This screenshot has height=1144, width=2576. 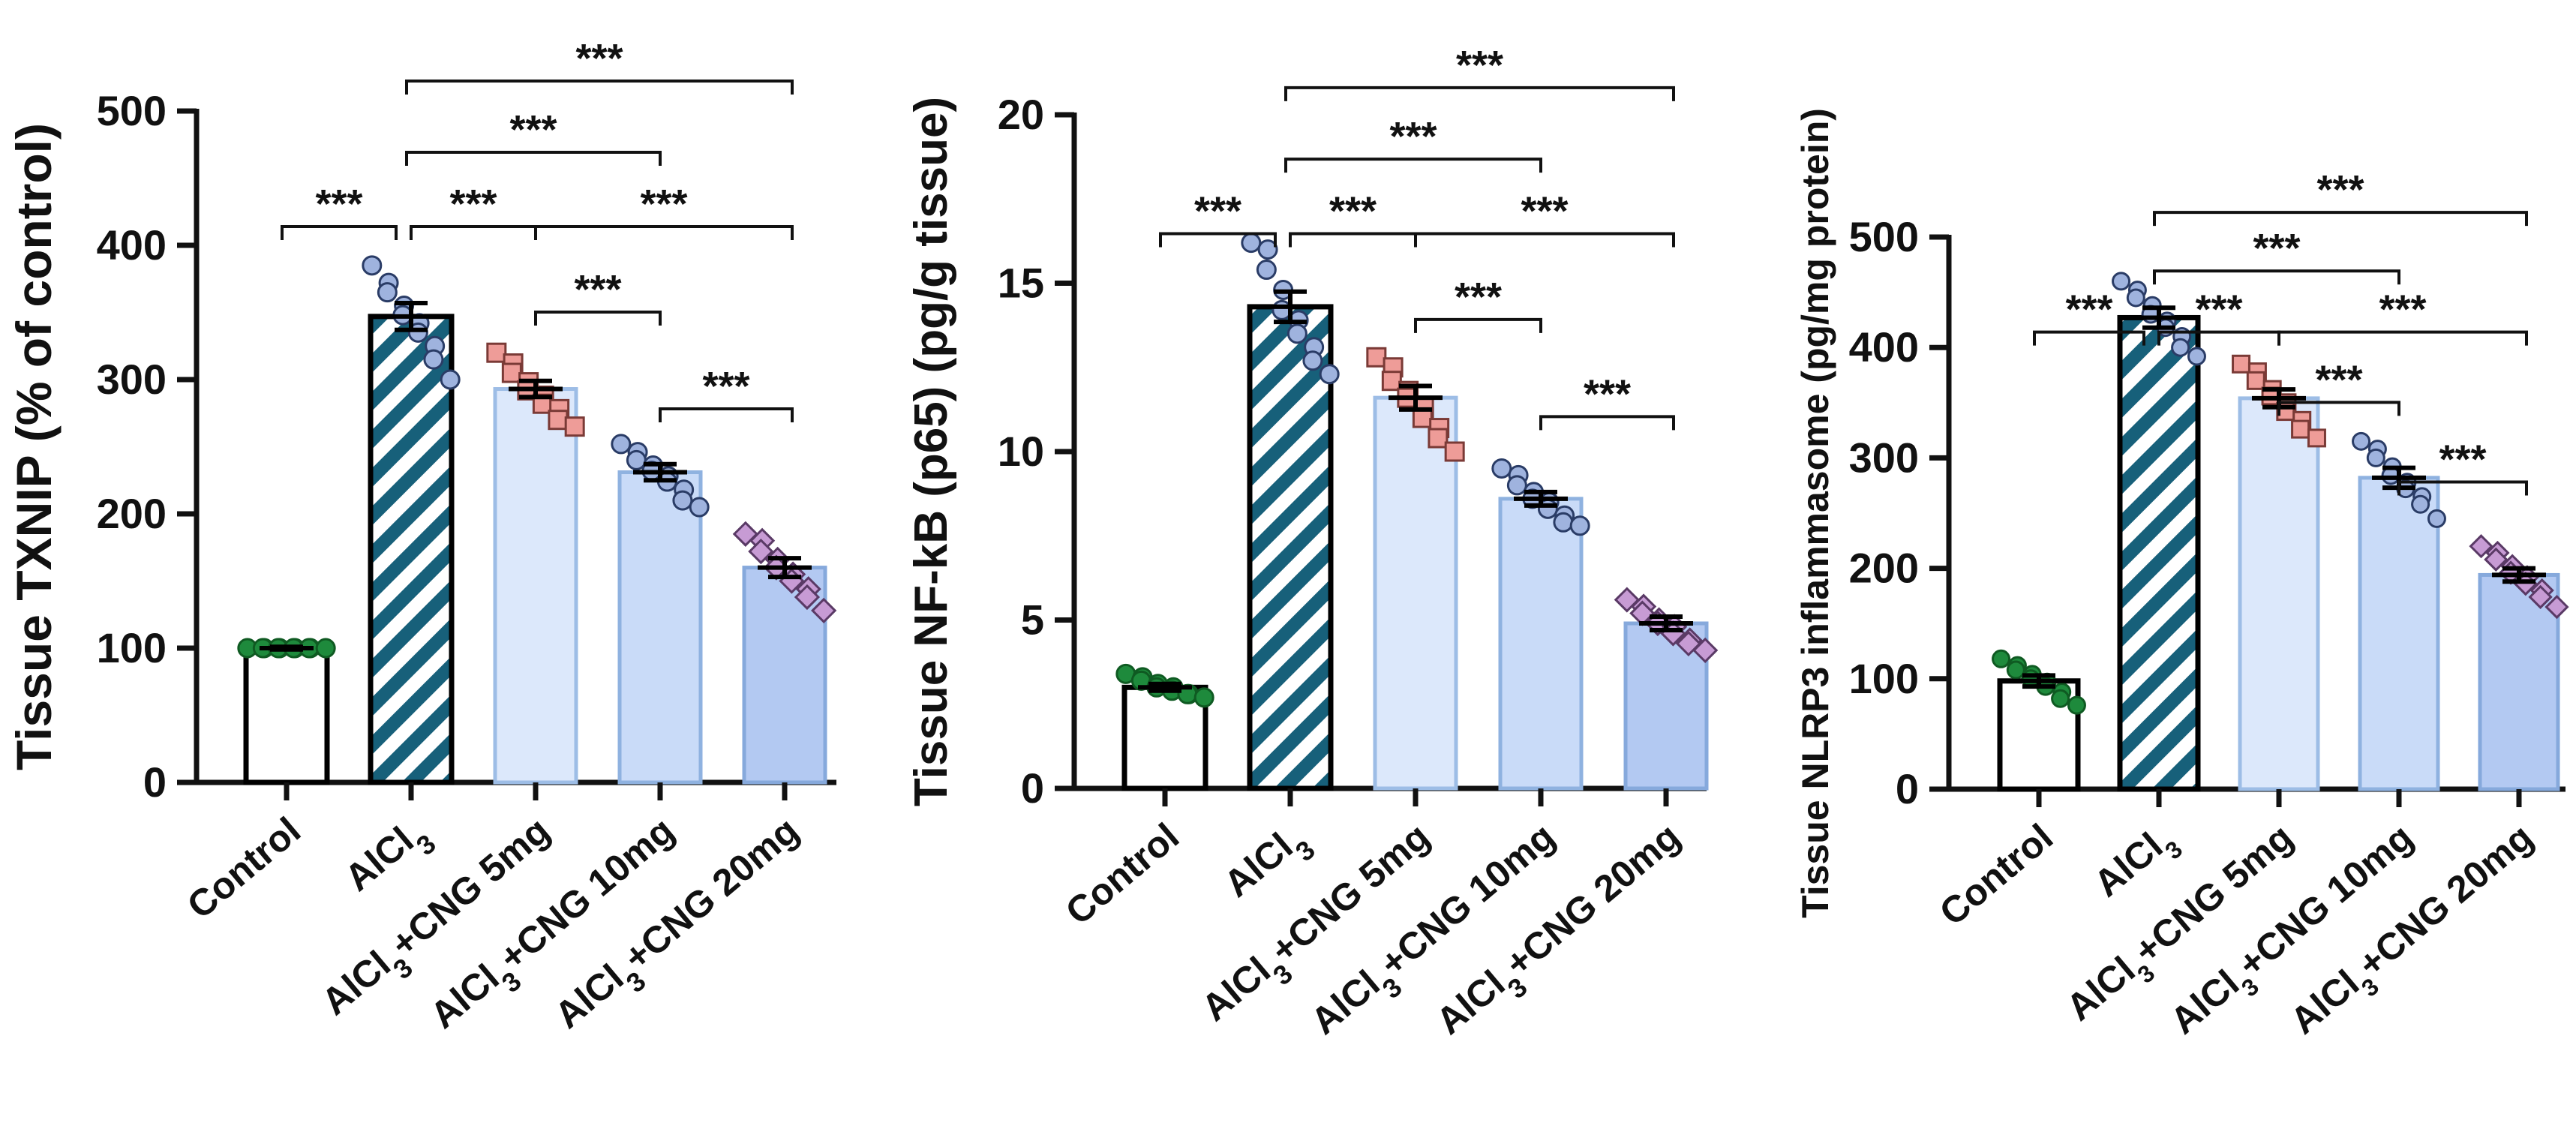 I want to click on y-tick-label: 15, so click(x=1021, y=284).